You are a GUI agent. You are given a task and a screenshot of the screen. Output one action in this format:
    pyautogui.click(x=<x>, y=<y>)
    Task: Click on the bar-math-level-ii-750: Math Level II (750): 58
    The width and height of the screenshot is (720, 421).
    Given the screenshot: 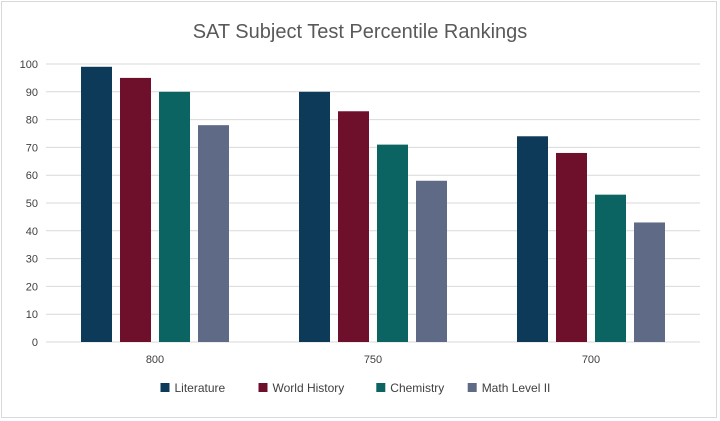 What is the action you would take?
    pyautogui.click(x=431, y=261)
    